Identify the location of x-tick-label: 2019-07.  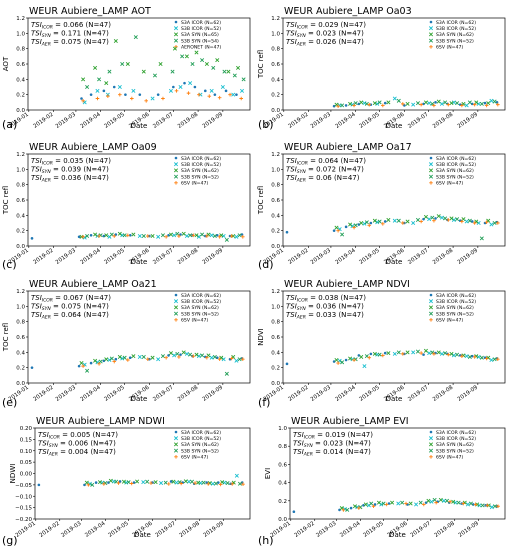
(418, 393).